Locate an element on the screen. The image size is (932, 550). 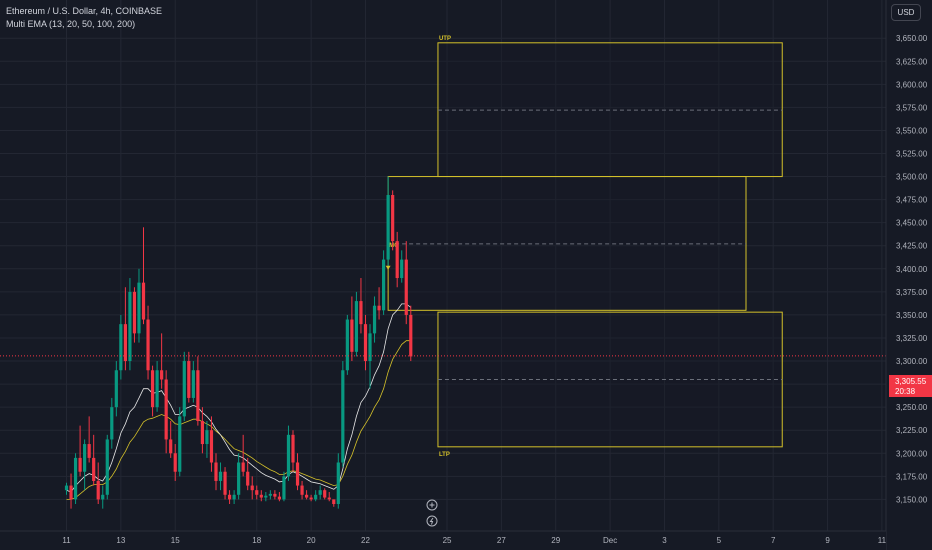
indicator-label: Multi EMA (13, 20, 50, 100, 200) is located at coordinates (71, 24).